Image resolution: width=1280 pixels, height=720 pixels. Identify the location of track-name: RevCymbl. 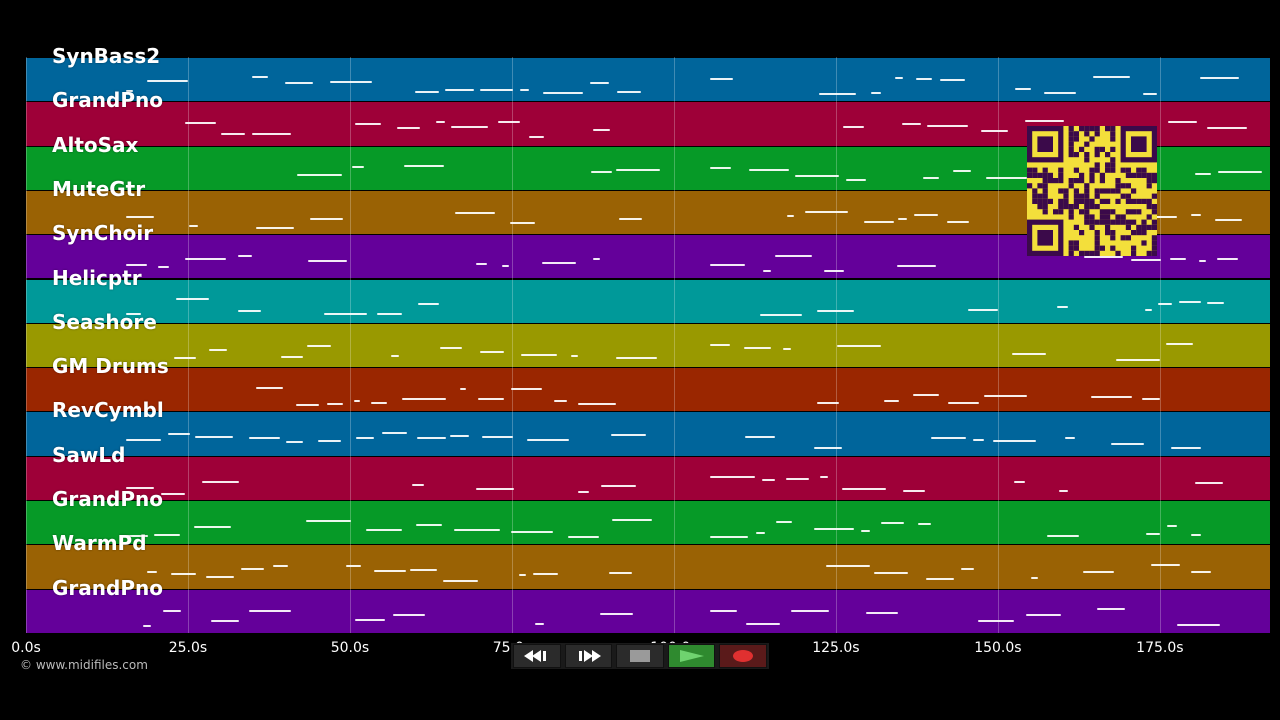
(108, 410).